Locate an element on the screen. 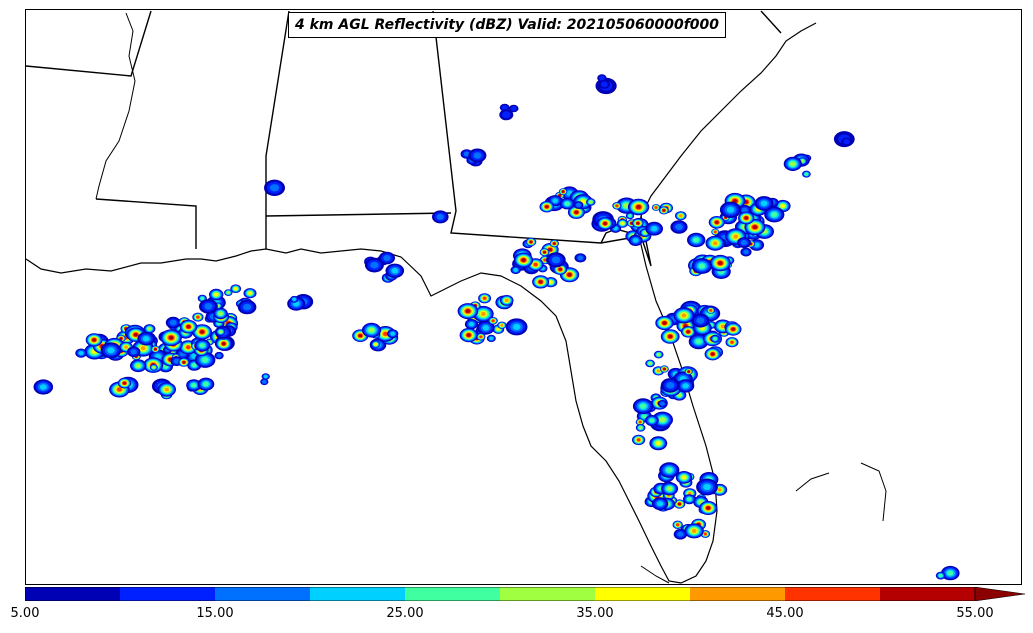  colorbar is located at coordinates (525, 594).